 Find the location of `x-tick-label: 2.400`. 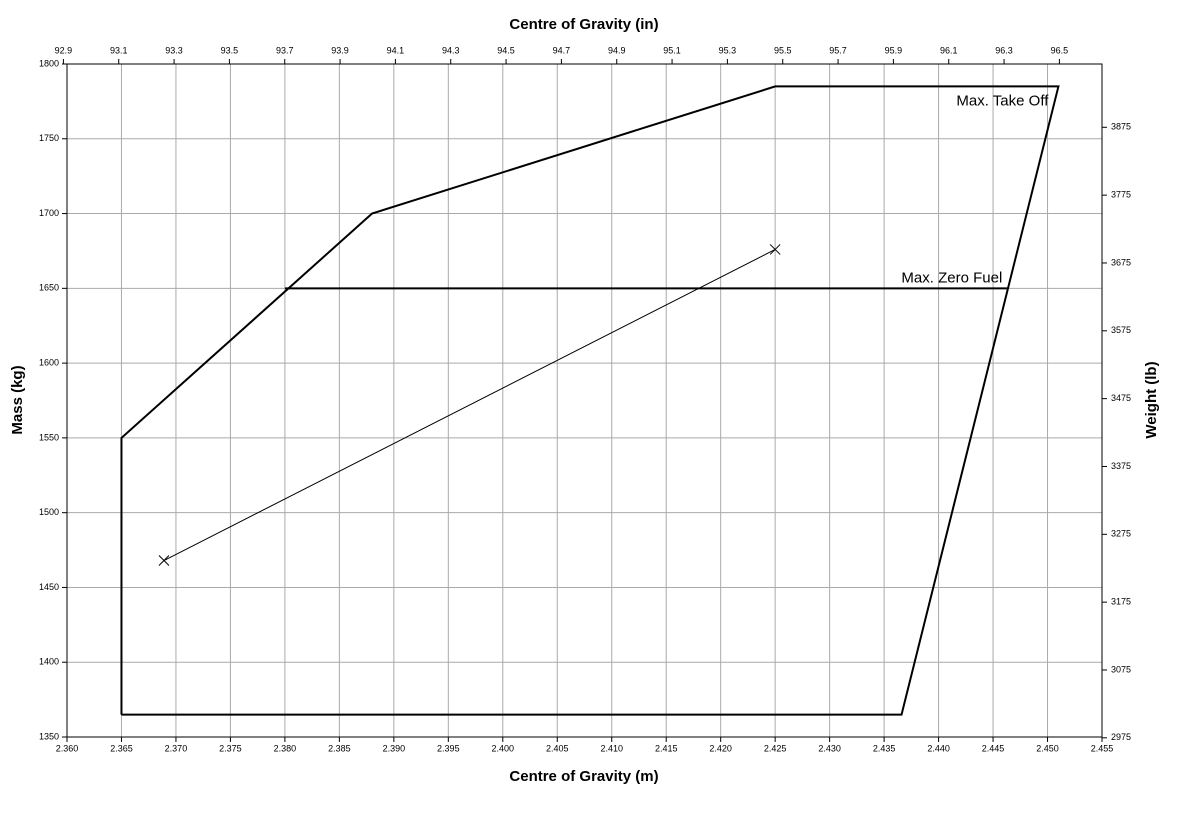

x-tick-label: 2.400 is located at coordinates (503, 748).